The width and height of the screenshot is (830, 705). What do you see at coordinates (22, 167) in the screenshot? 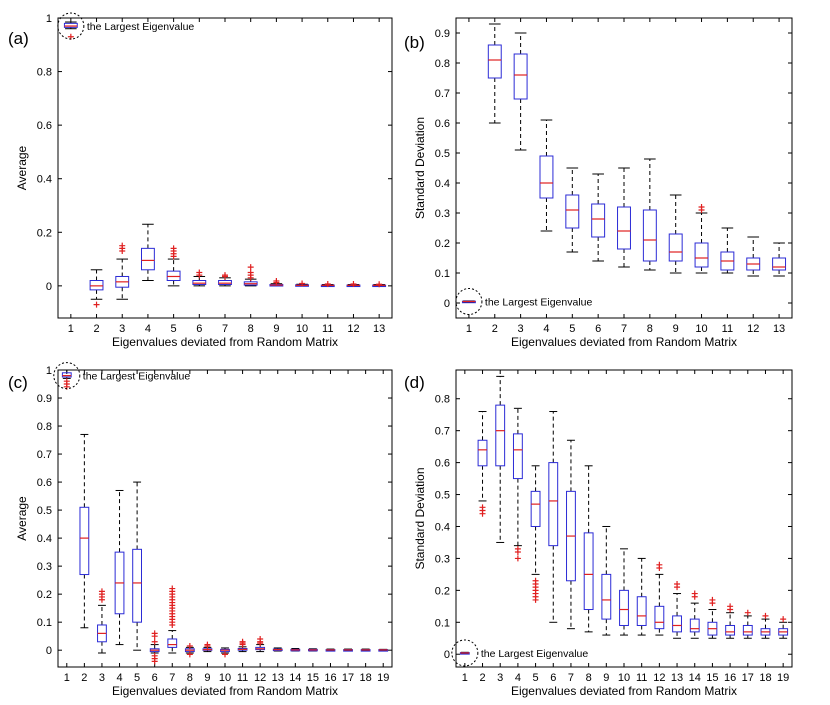
I see `y-axis-label: Average` at bounding box center [22, 167].